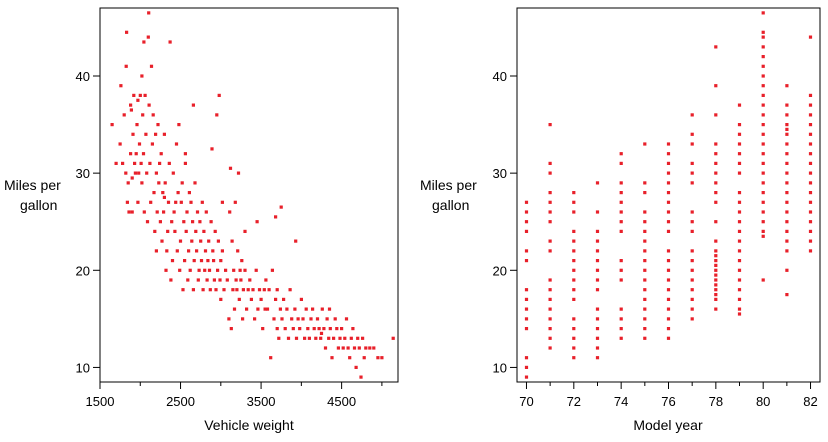  I want to click on y-axis-title-line2: gallon, so click(450, 205).